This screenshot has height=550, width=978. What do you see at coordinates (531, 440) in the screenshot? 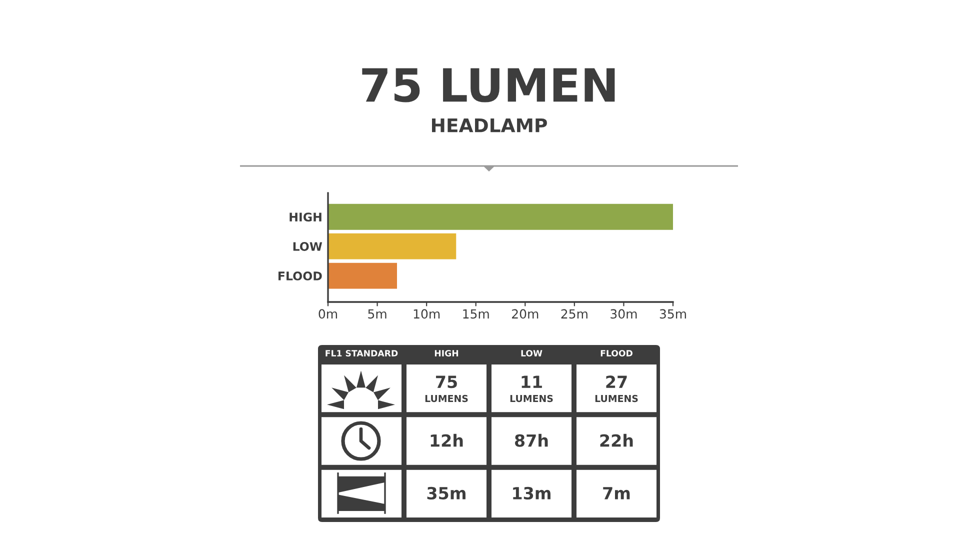
I see `text: 87h` at bounding box center [531, 440].